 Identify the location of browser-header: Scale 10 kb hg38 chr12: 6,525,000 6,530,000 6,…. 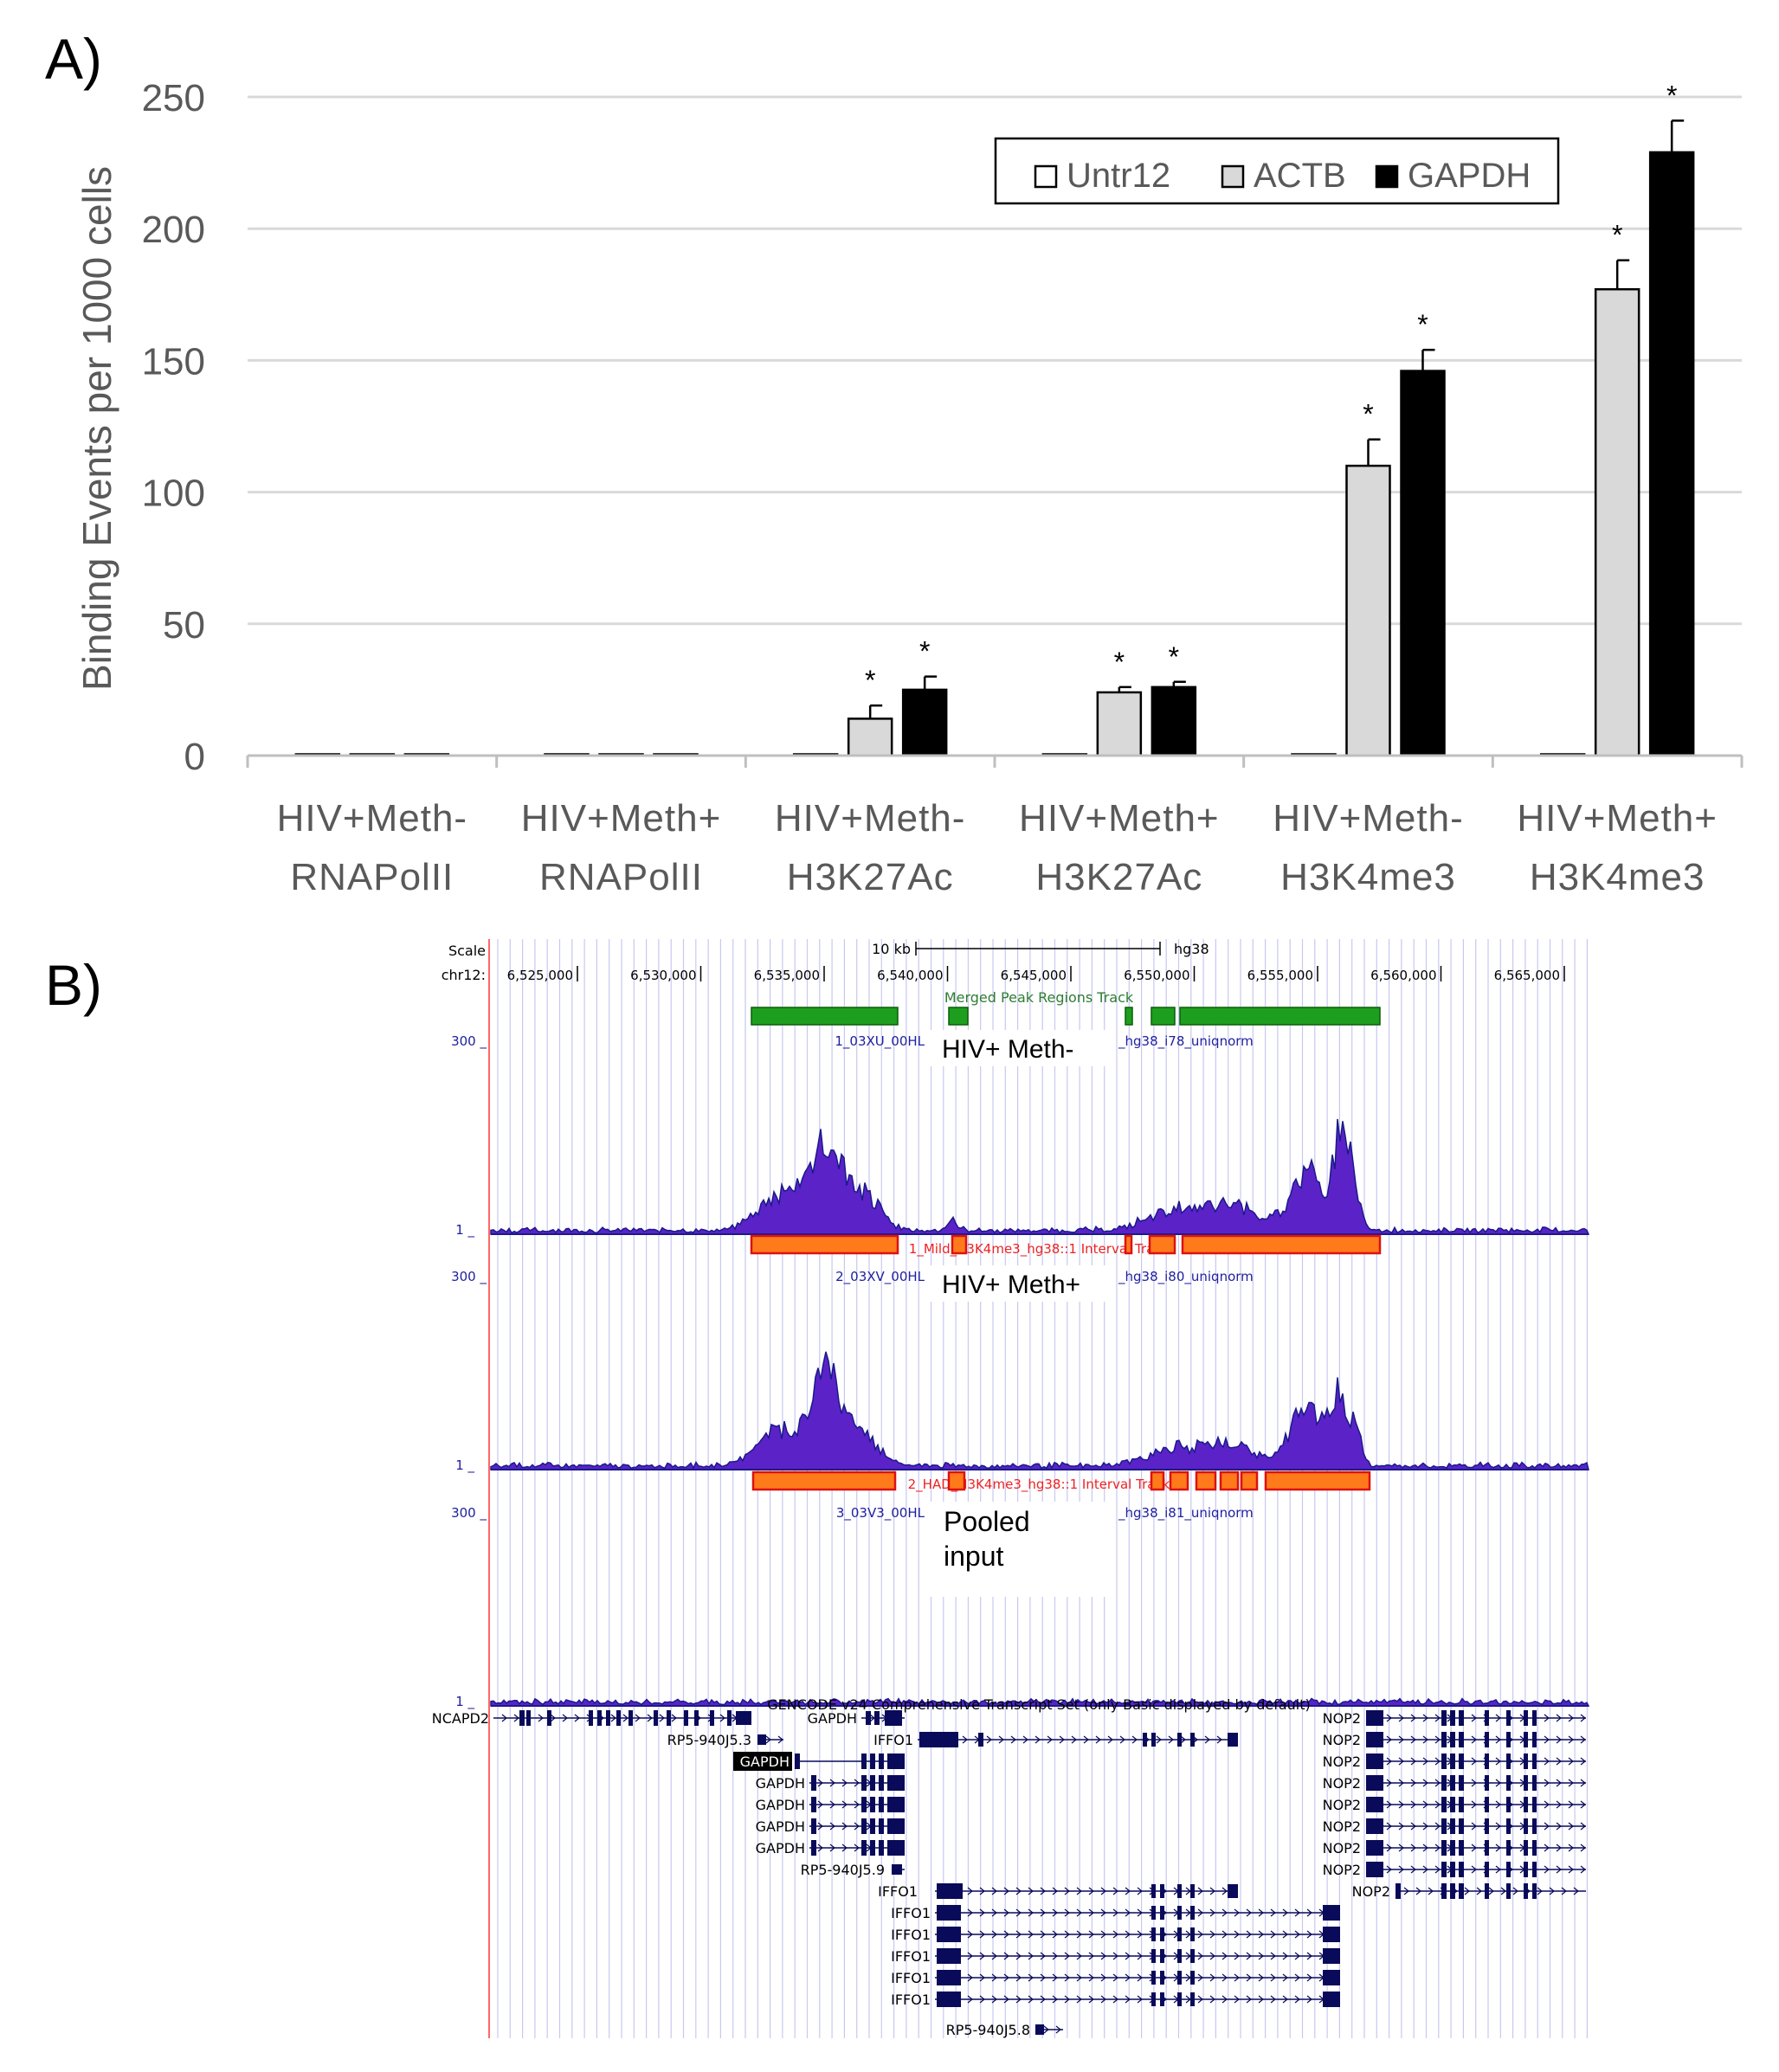
(1003, 983).